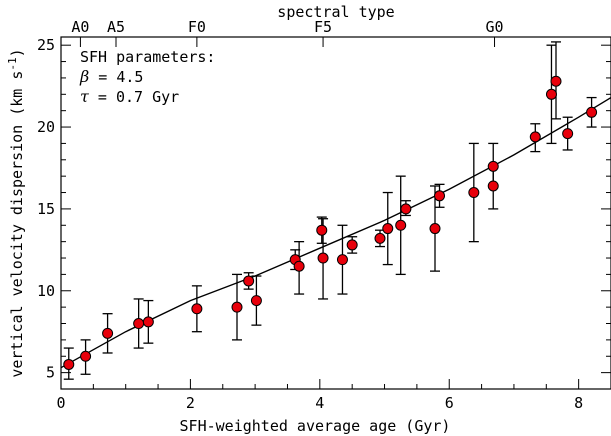 The height and width of the screenshot is (436, 611). What do you see at coordinates (323, 27) in the screenshot?
I see `top-tick-label: F5` at bounding box center [323, 27].